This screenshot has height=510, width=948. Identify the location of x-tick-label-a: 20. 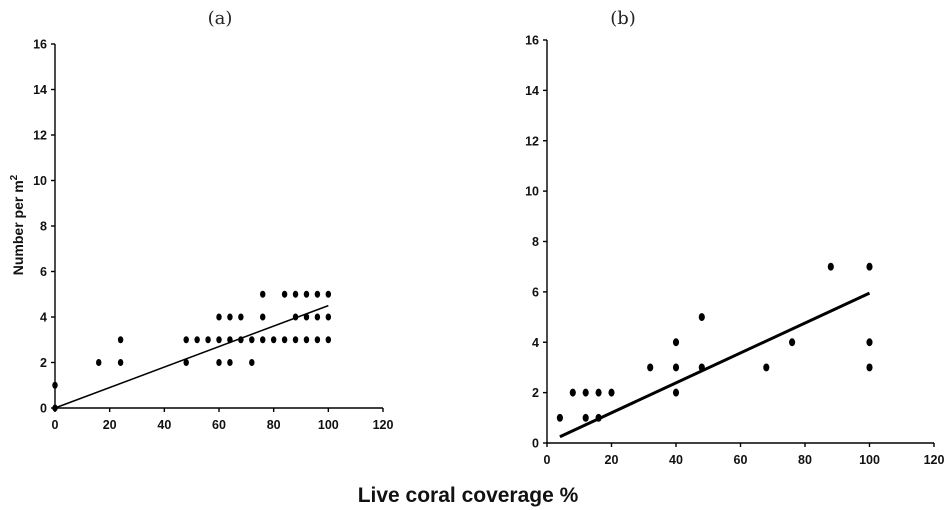
(110, 425).